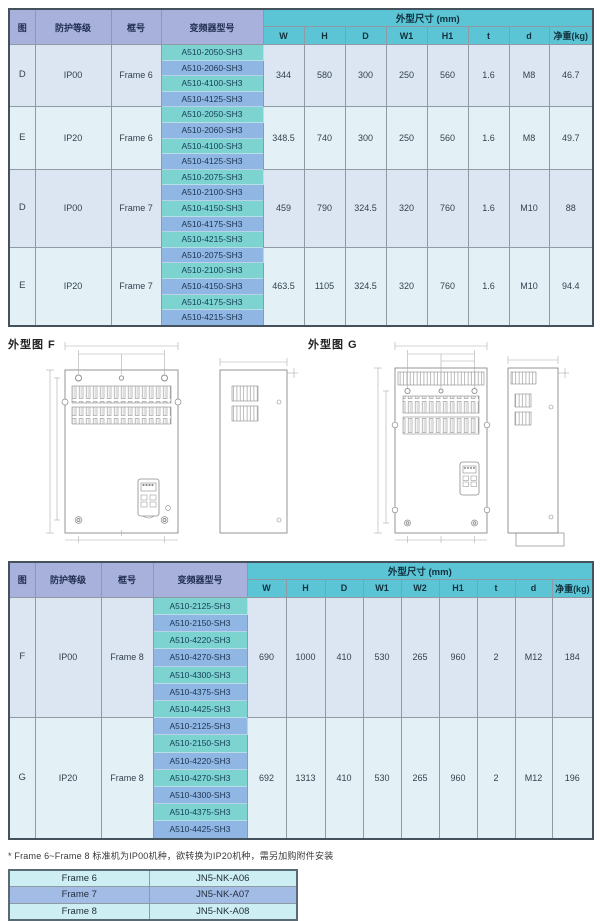  I want to click on table-row: A510-4425-SH3, so click(301, 830).